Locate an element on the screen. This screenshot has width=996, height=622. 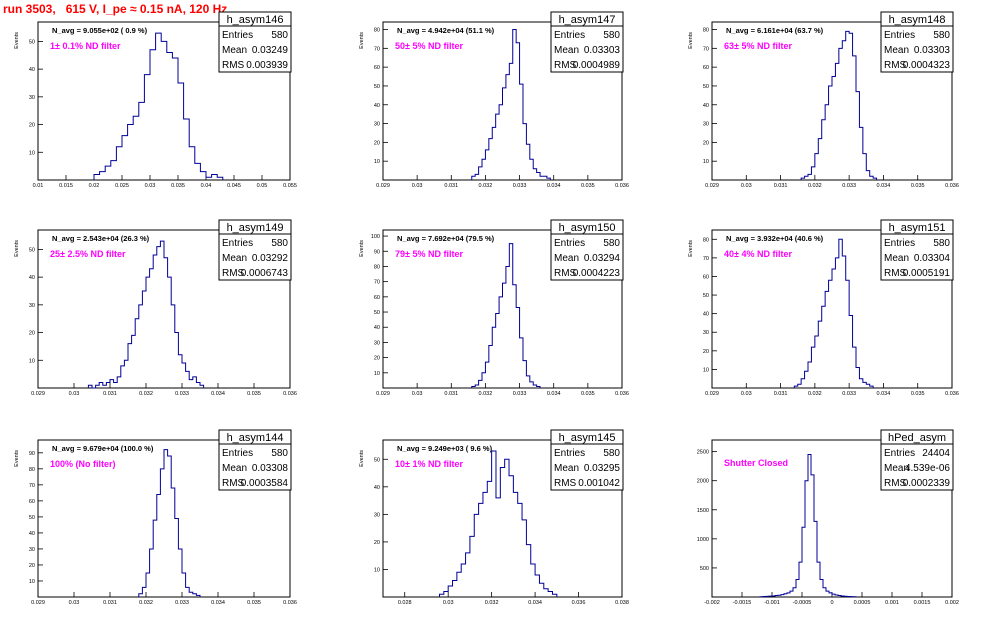
x-tick-label: 0.02 is located at coordinates (94, 186).